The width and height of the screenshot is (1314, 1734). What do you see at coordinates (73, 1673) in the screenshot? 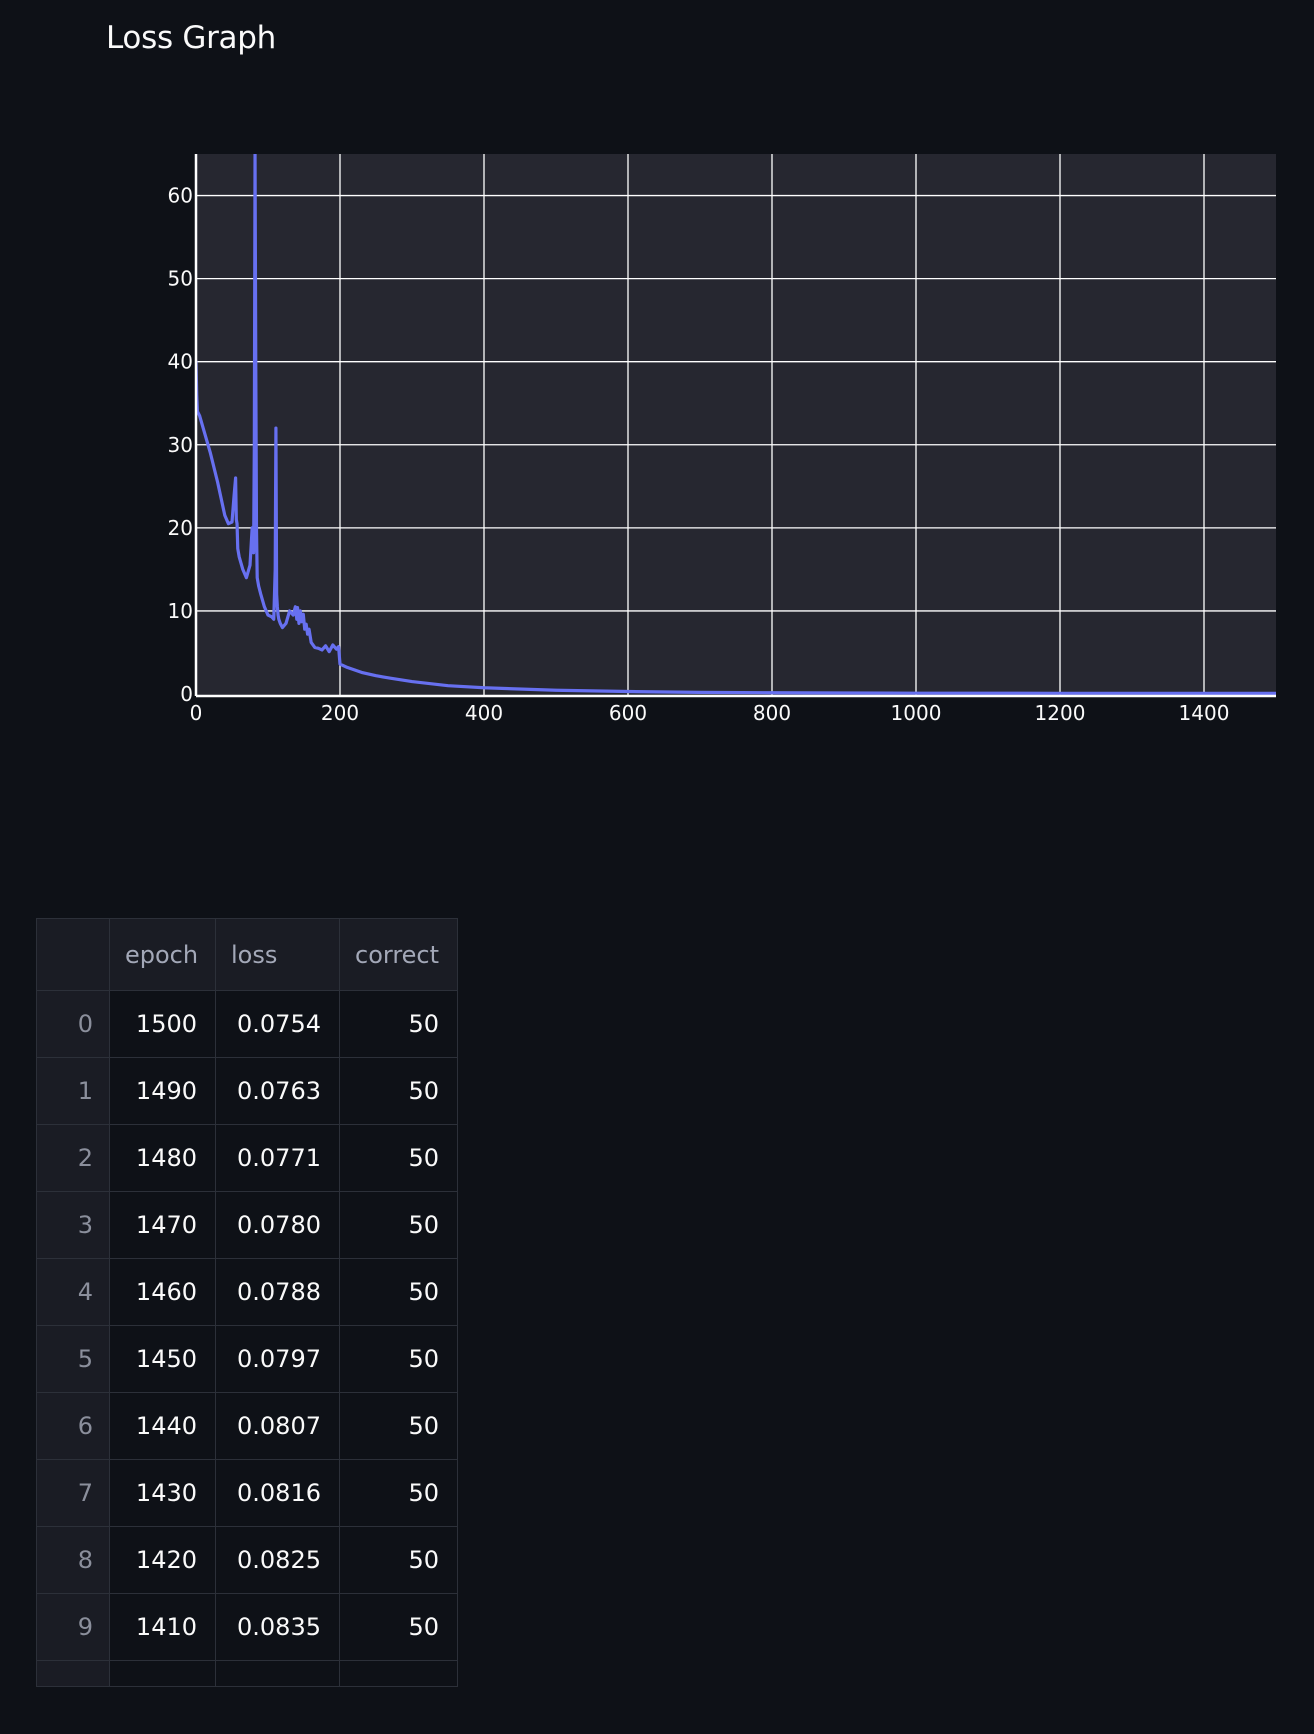
I see `row-index` at bounding box center [73, 1673].